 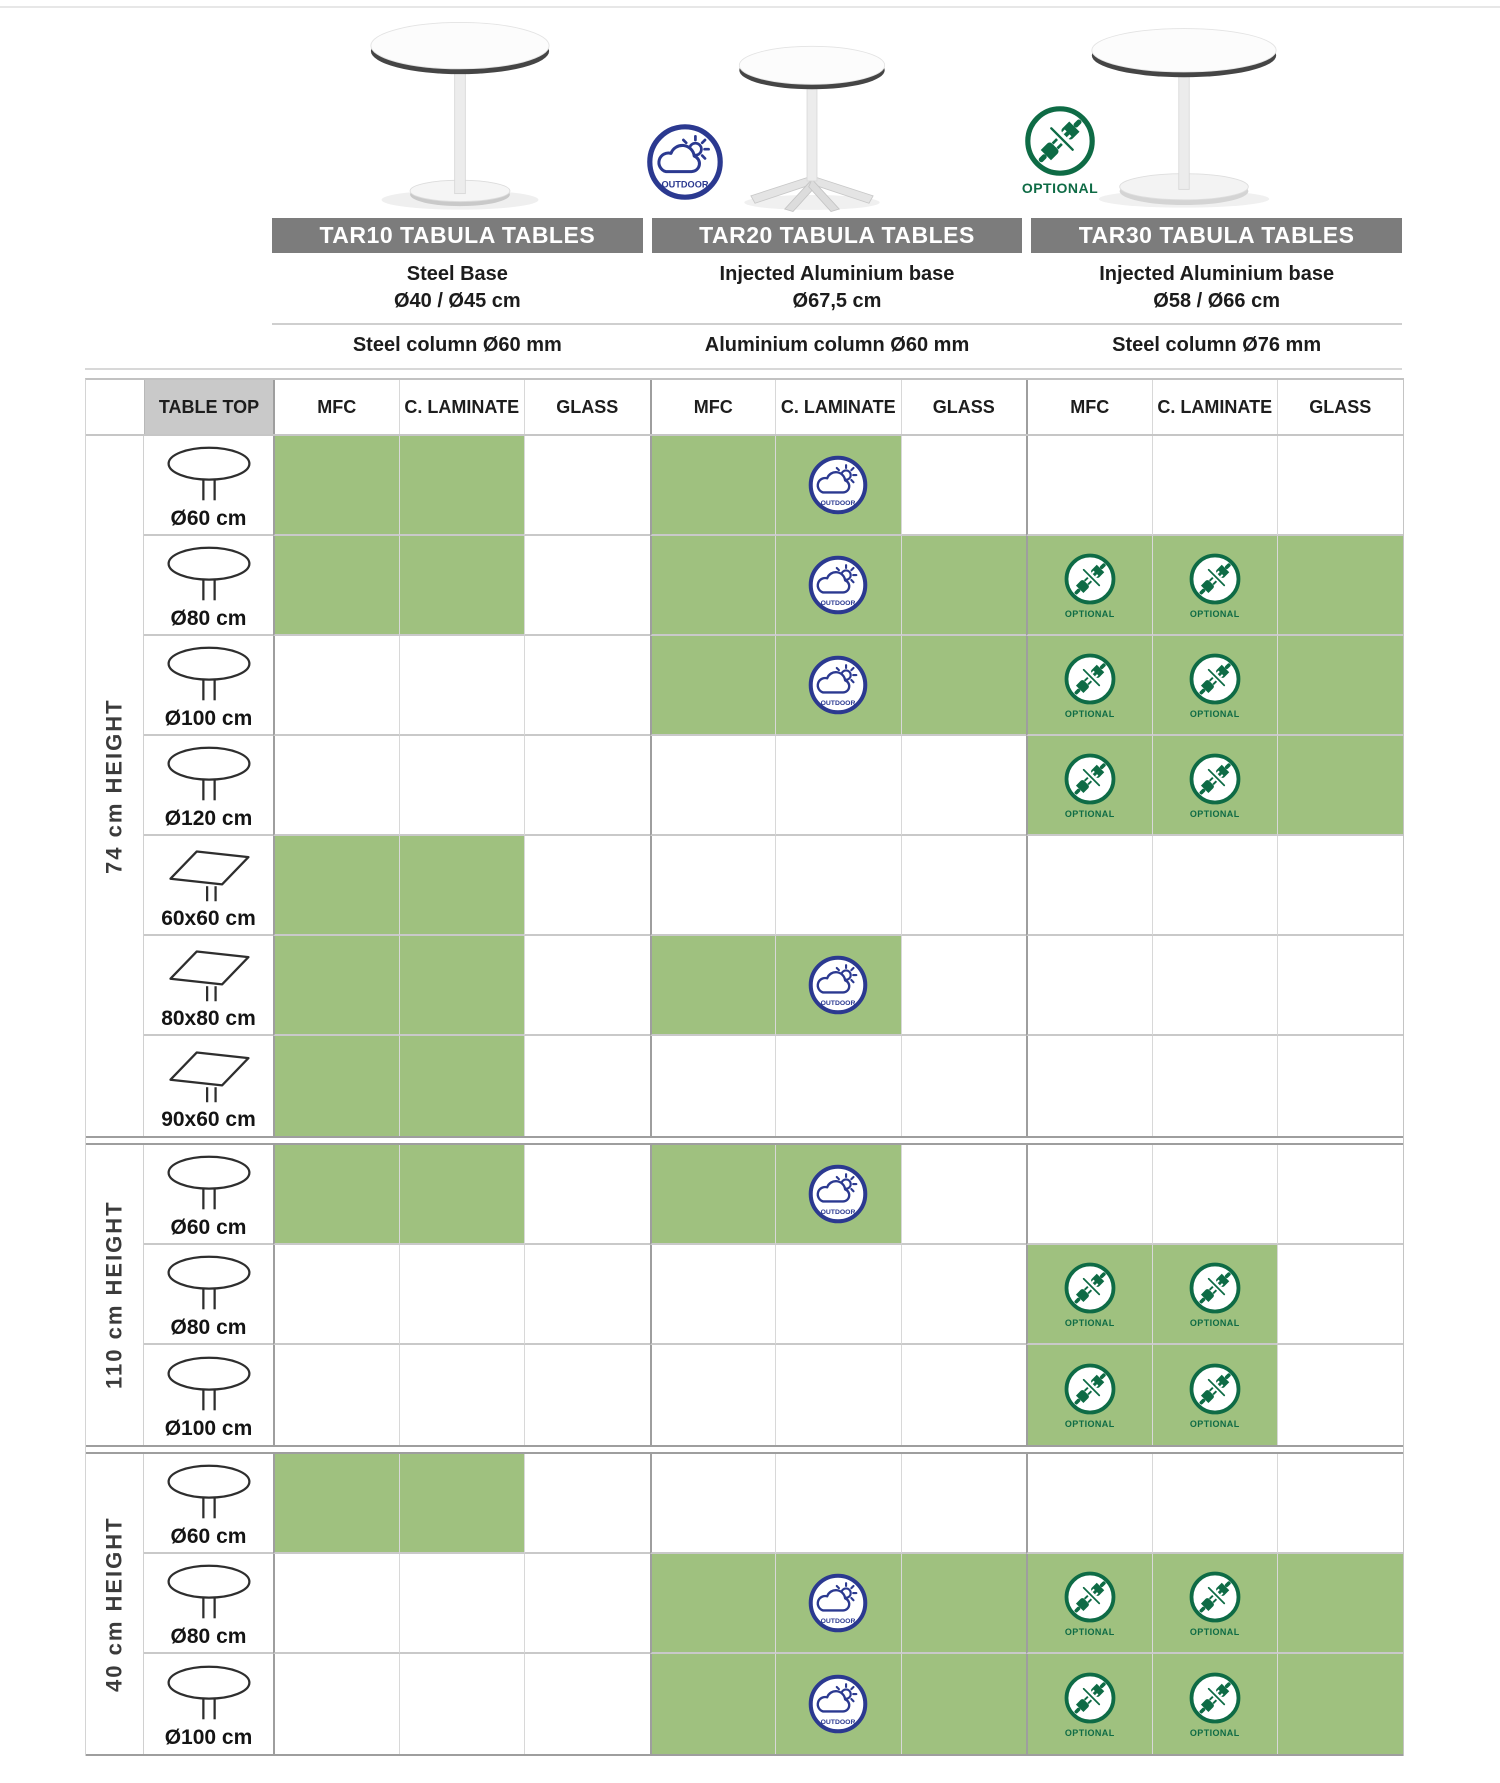 What do you see at coordinates (209, 976) in the screenshot?
I see `square-top-icon` at bounding box center [209, 976].